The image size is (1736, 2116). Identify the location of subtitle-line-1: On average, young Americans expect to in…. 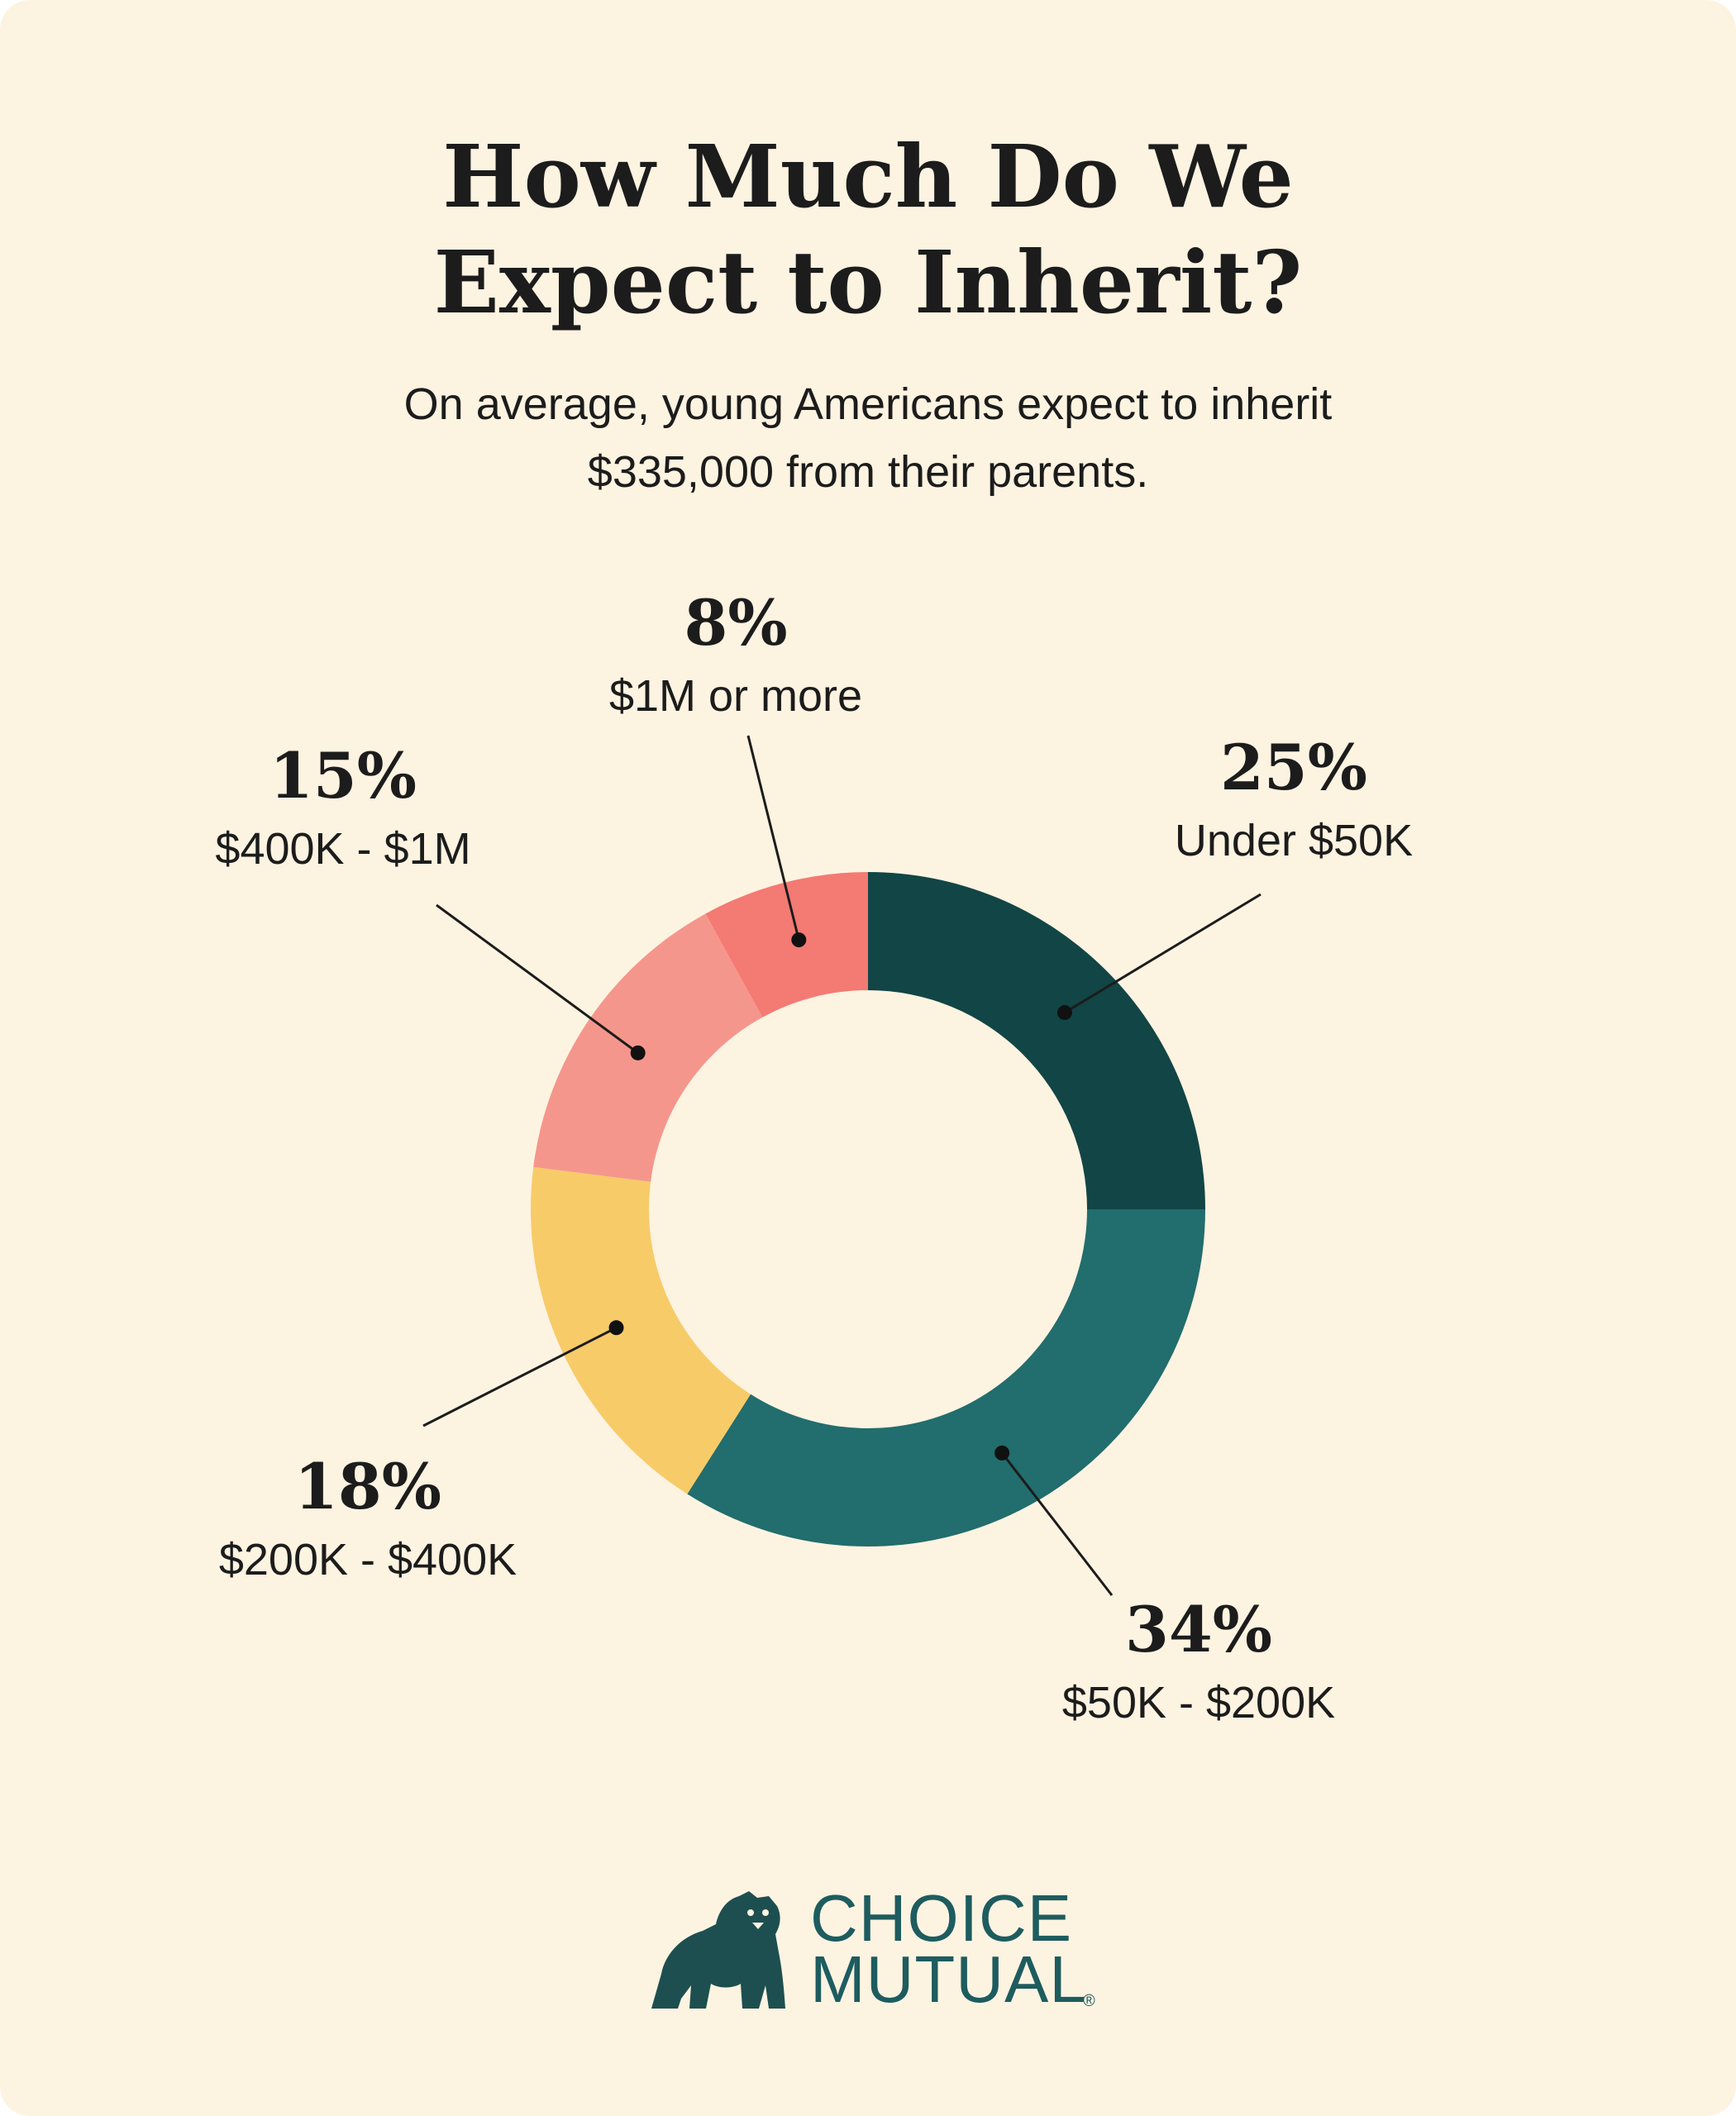
(868, 404).